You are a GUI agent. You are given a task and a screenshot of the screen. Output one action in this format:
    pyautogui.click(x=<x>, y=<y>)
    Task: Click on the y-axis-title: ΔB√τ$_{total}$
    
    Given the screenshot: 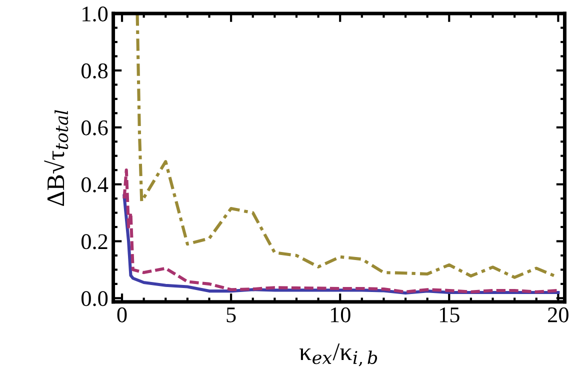 What is the action you would take?
    pyautogui.click(x=56, y=158)
    